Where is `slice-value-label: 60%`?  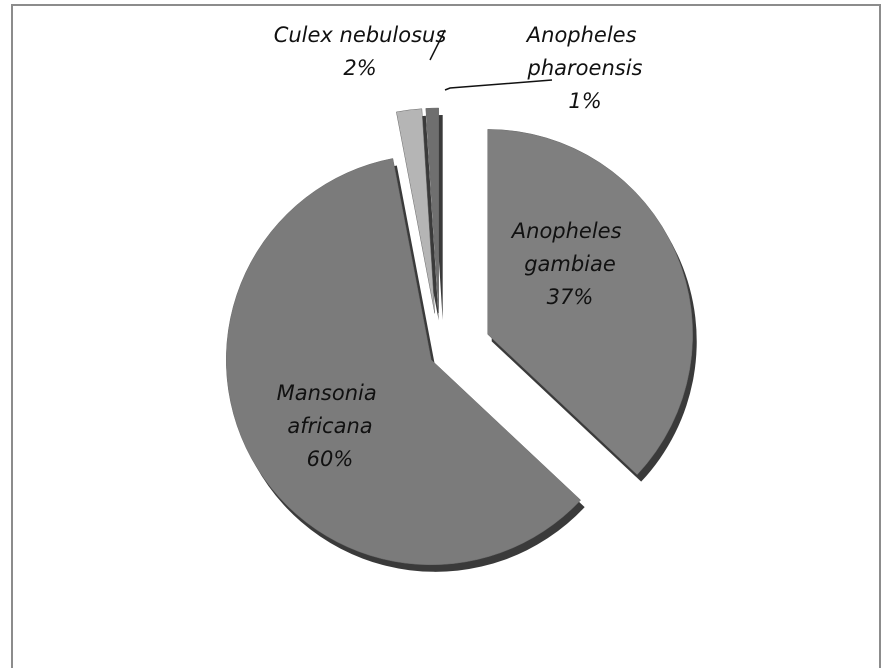 slice-value-label: 60% is located at coordinates (330, 459).